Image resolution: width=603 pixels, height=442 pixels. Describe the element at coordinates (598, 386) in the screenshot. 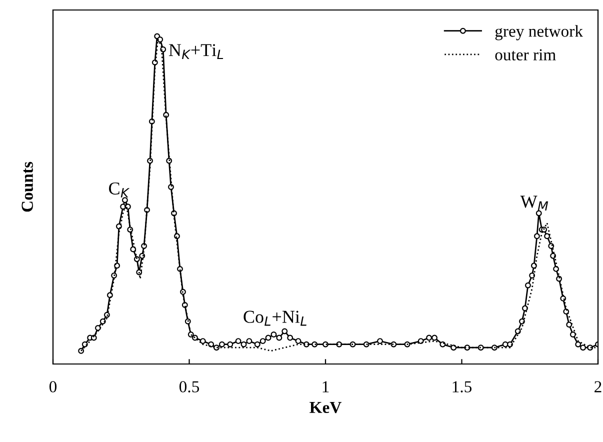

I see `x-tick-label: 2` at that location.